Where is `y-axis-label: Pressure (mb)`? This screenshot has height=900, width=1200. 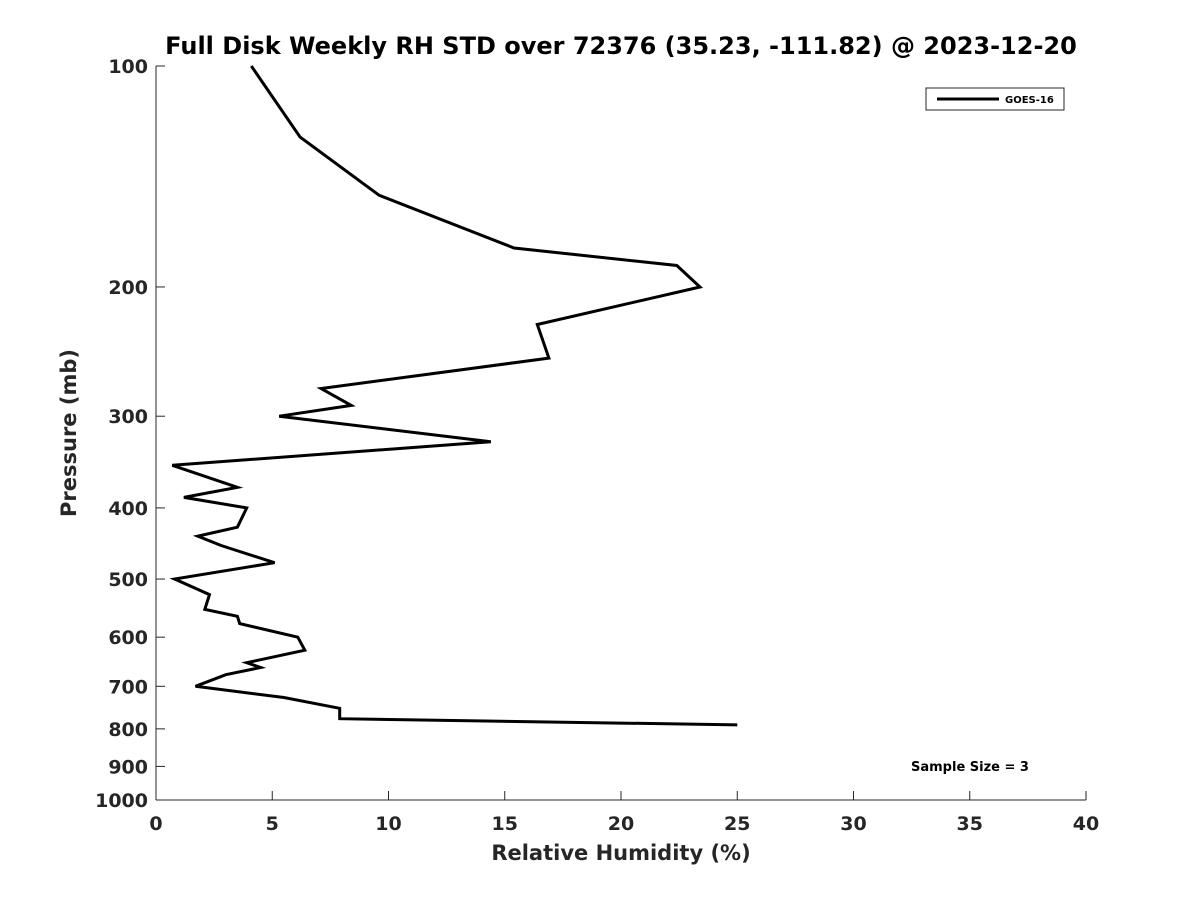
y-axis-label: Pressure (mb) is located at coordinates (69, 433).